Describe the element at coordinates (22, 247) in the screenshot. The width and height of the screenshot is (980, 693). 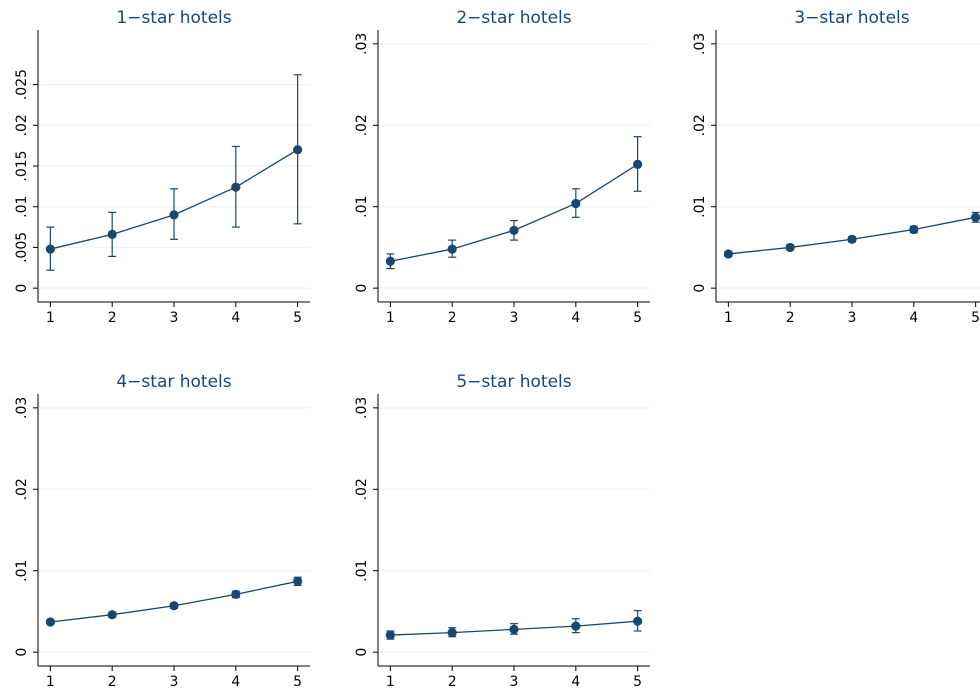
I see `y-tick-label: .005` at that location.